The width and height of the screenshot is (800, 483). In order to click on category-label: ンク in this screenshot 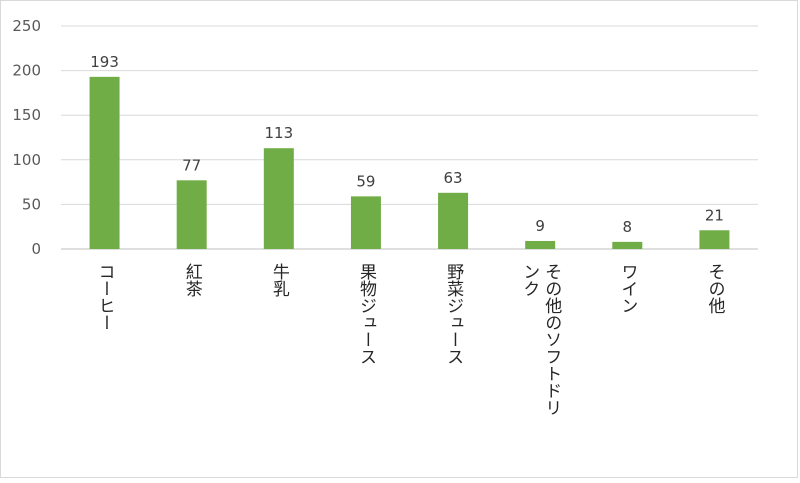, I will do `click(529, 280)`.